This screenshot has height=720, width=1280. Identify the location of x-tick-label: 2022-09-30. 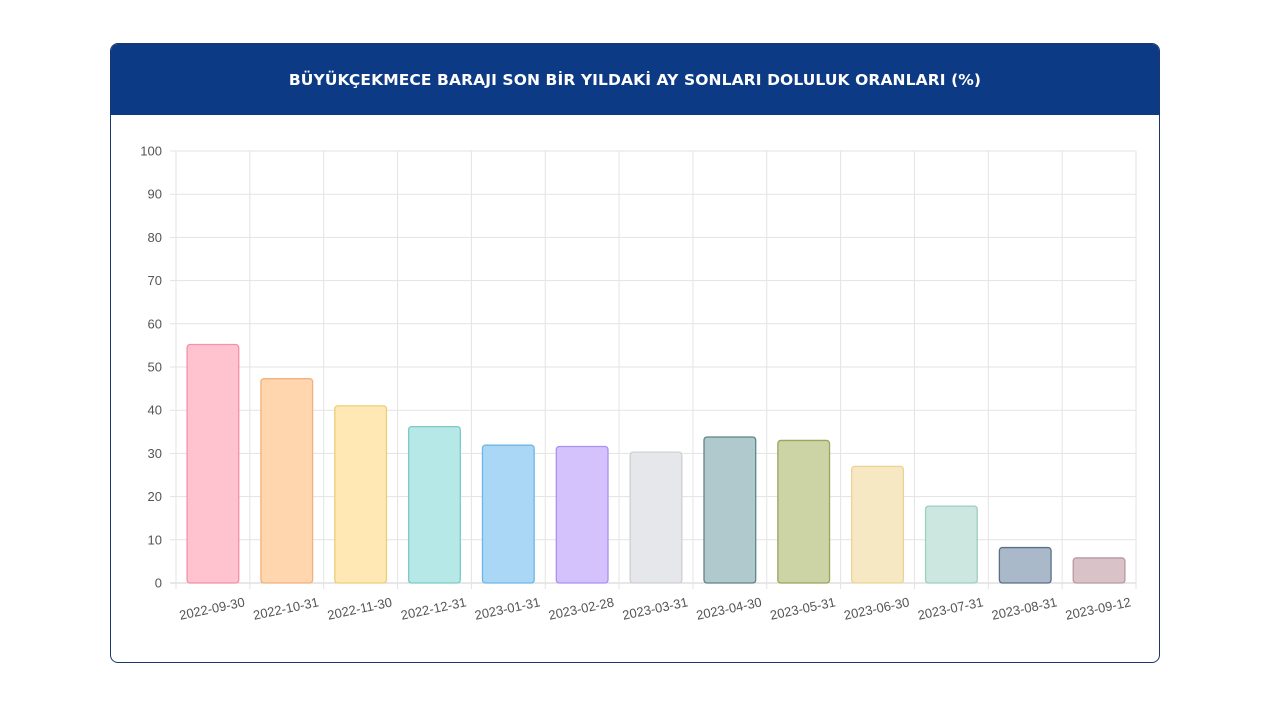
(212, 608).